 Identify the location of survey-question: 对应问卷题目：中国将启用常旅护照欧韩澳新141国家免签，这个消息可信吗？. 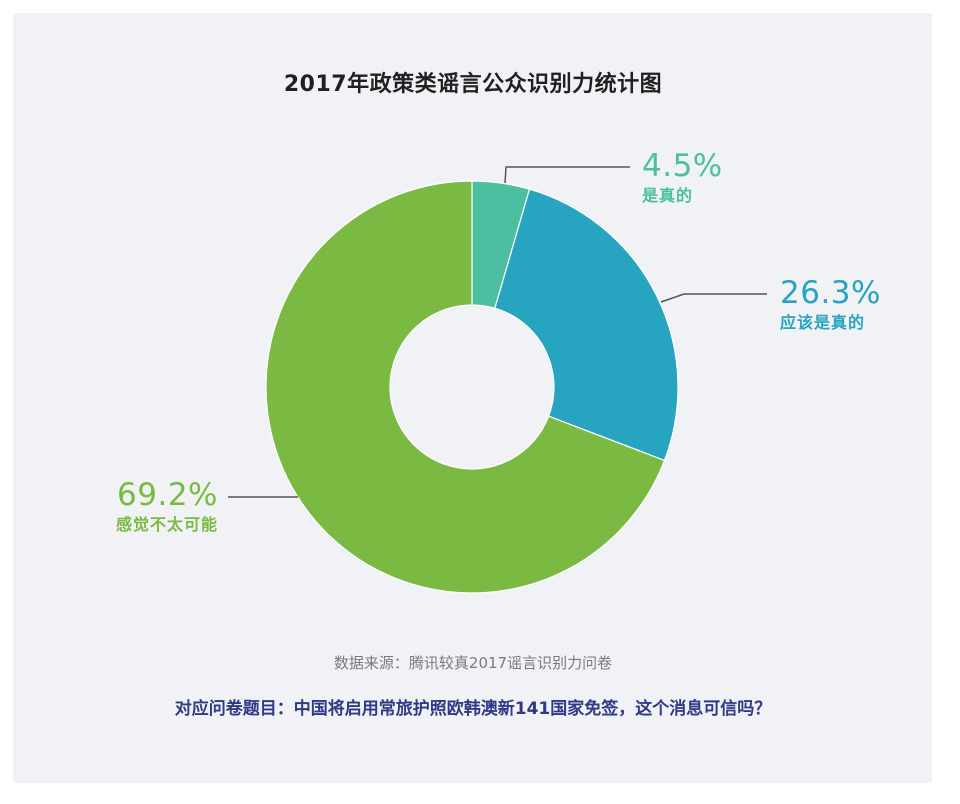
(473, 709).